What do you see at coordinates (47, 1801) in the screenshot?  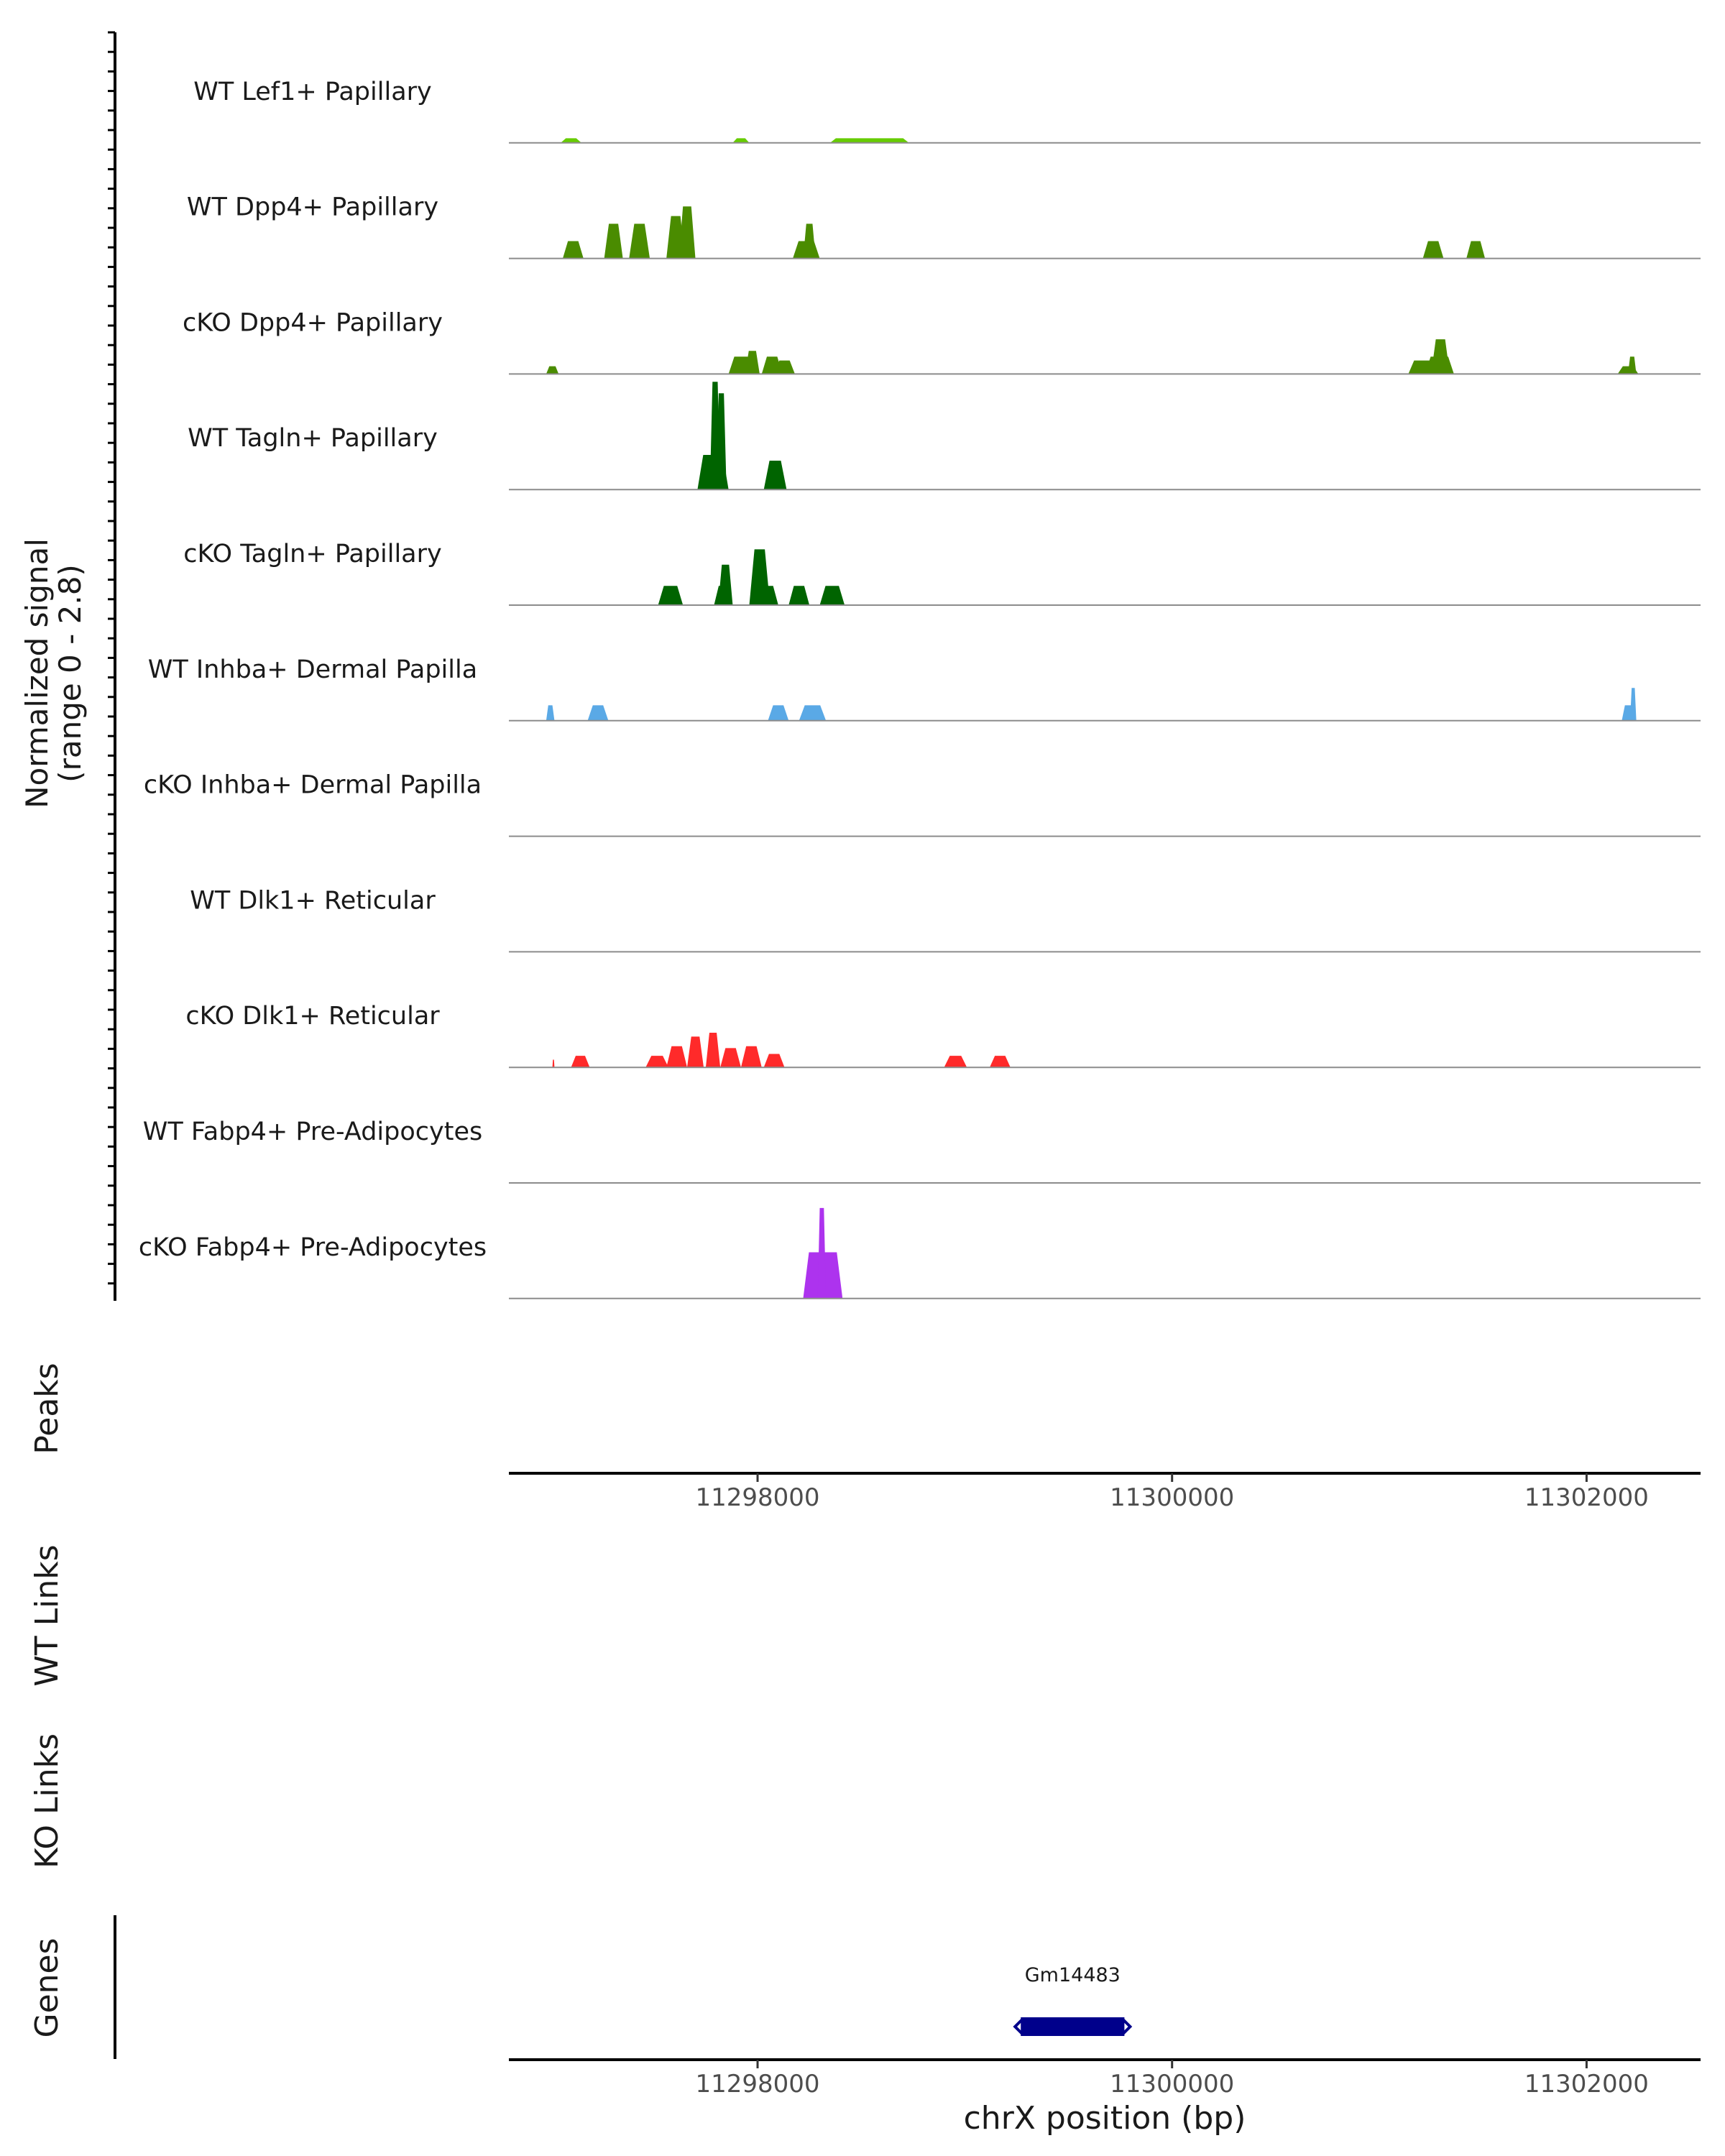 I see `ko-links-label: KO Links` at bounding box center [47, 1801].